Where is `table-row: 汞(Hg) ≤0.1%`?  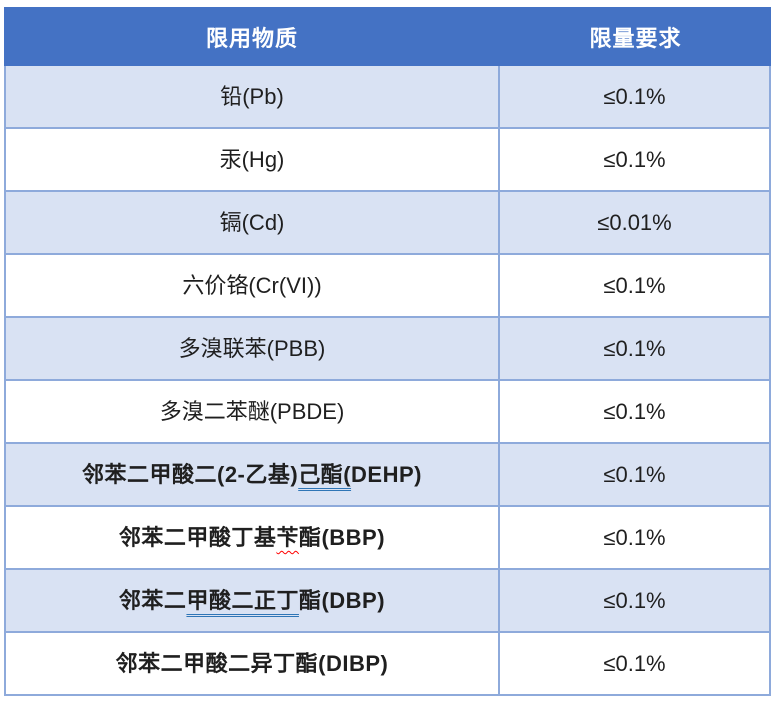 table-row: 汞(Hg) ≤0.1% is located at coordinates (387, 158).